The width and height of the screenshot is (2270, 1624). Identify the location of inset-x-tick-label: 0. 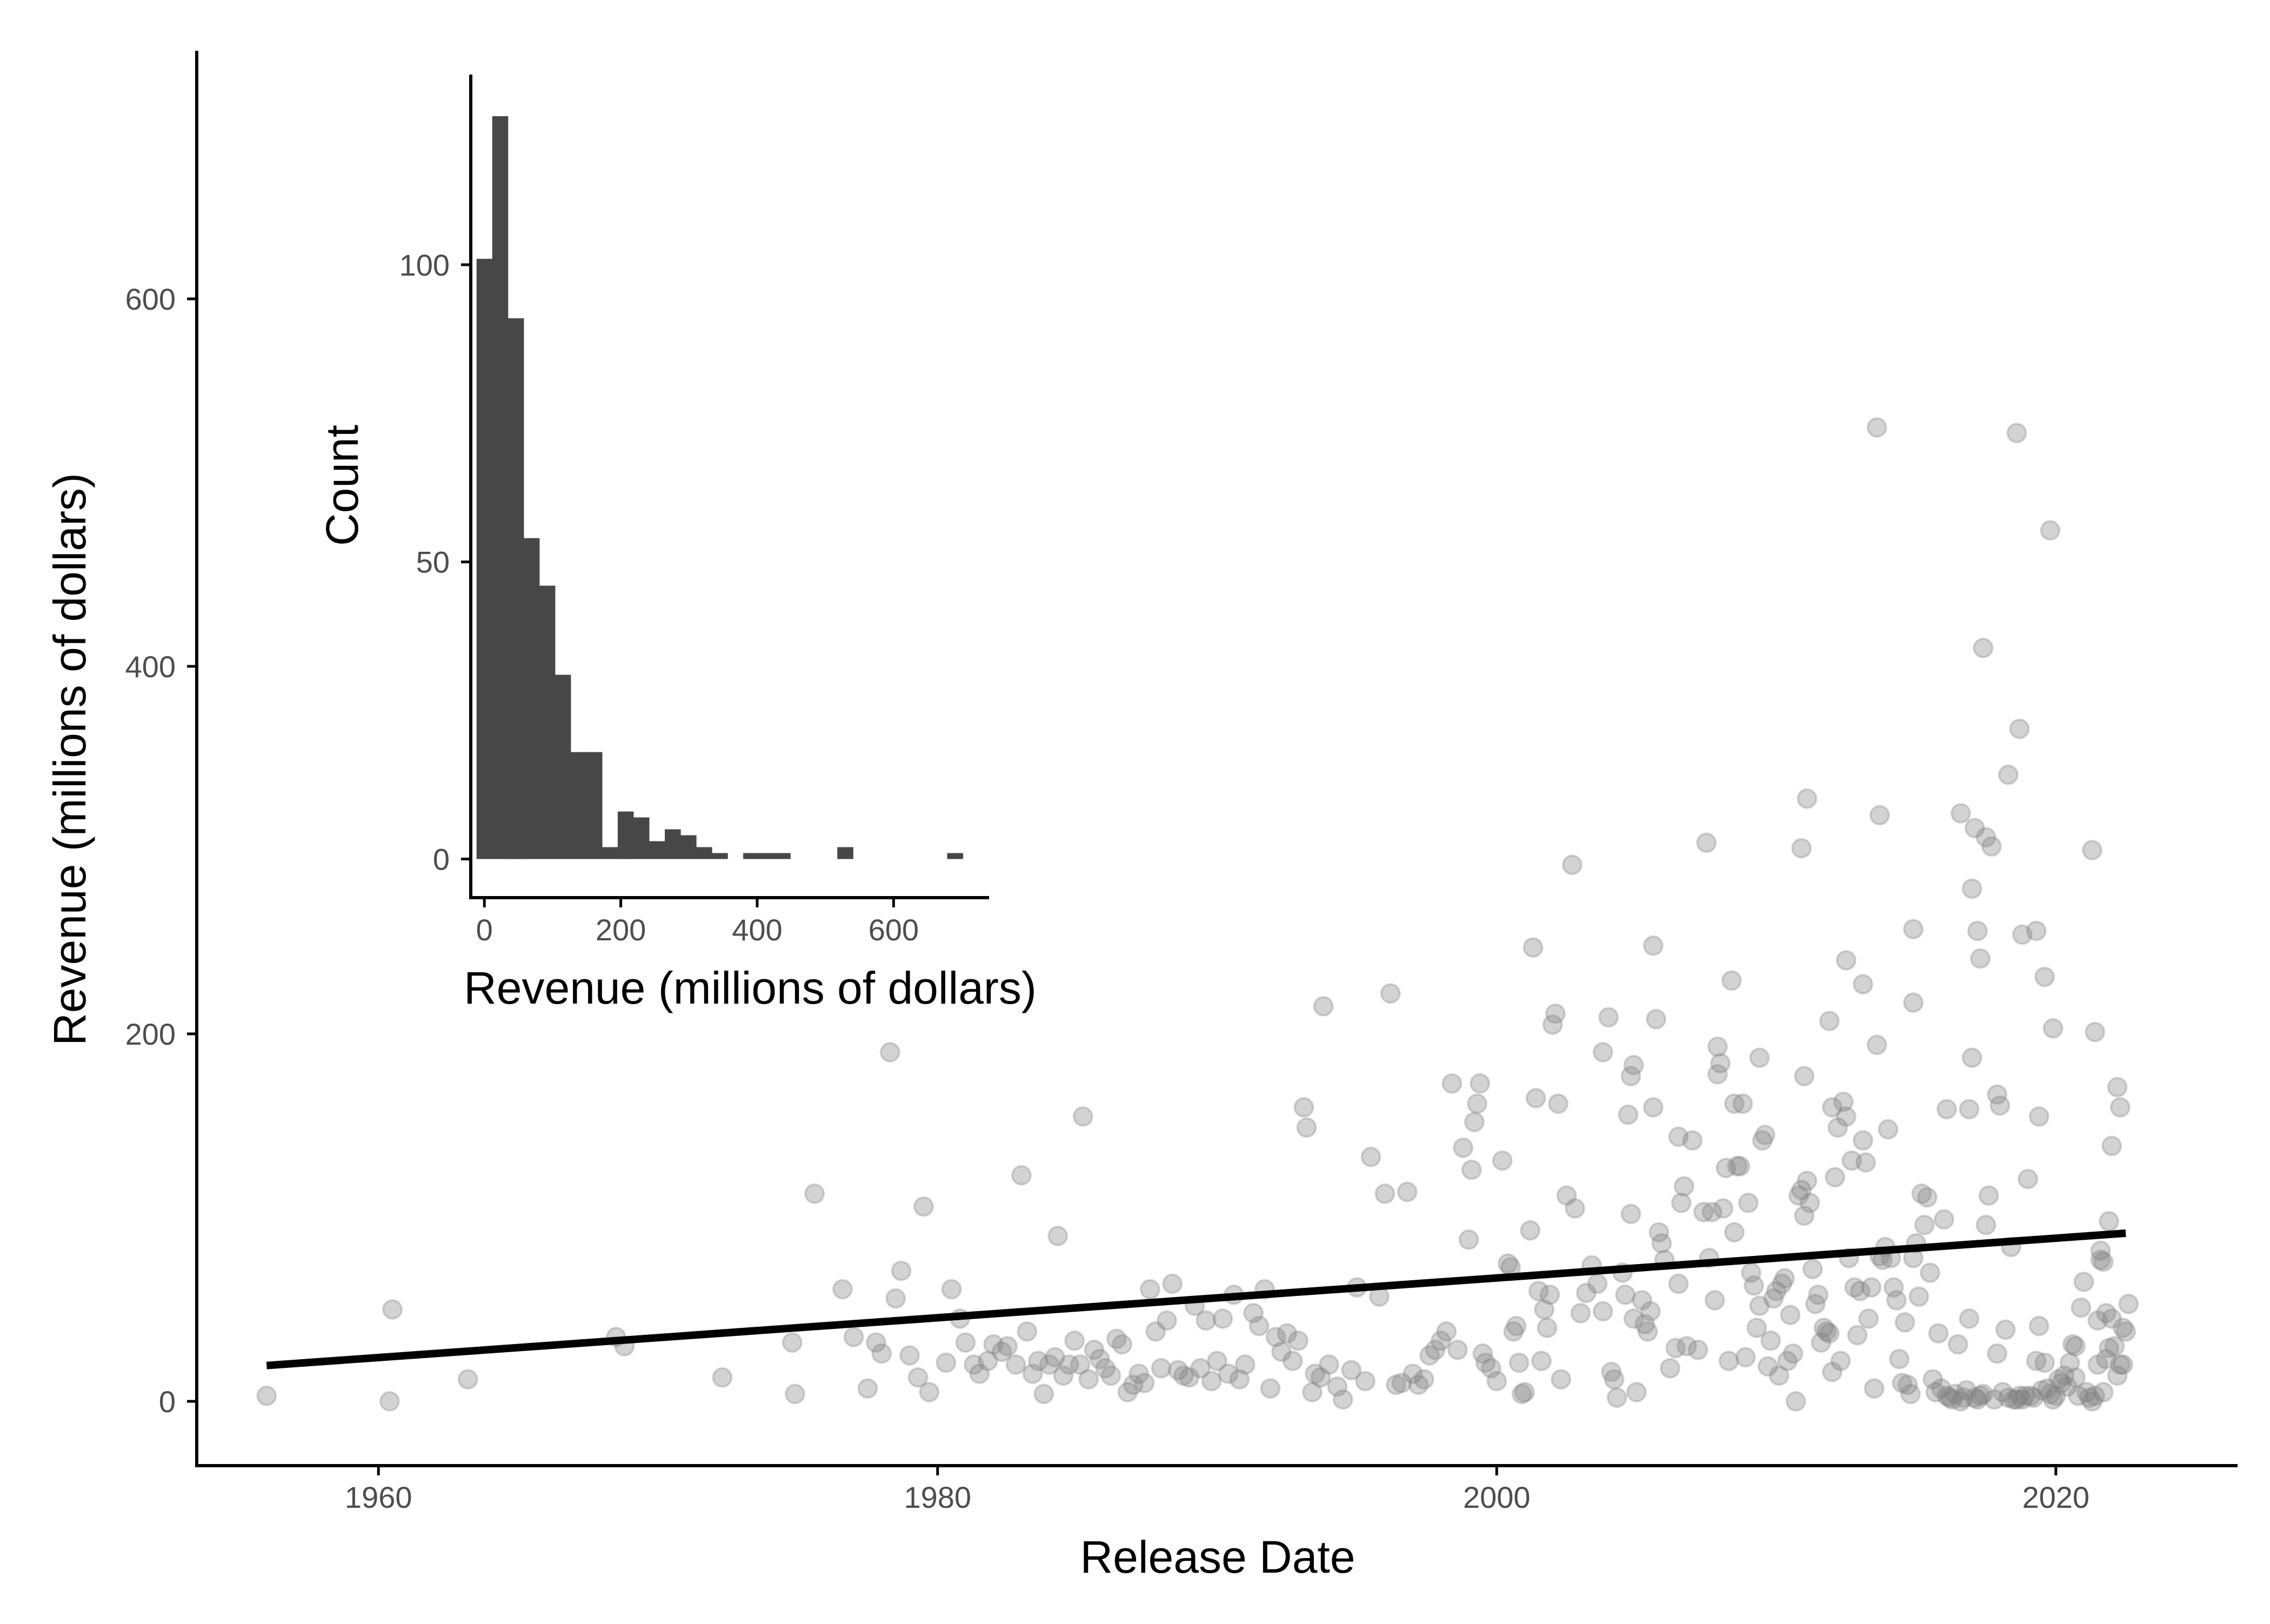
(484, 930).